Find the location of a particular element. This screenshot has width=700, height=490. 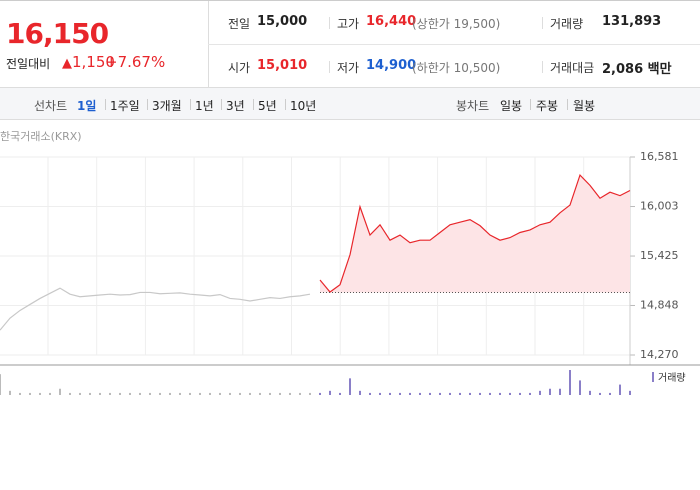

change: ▲1,150 is located at coordinates (88, 62).